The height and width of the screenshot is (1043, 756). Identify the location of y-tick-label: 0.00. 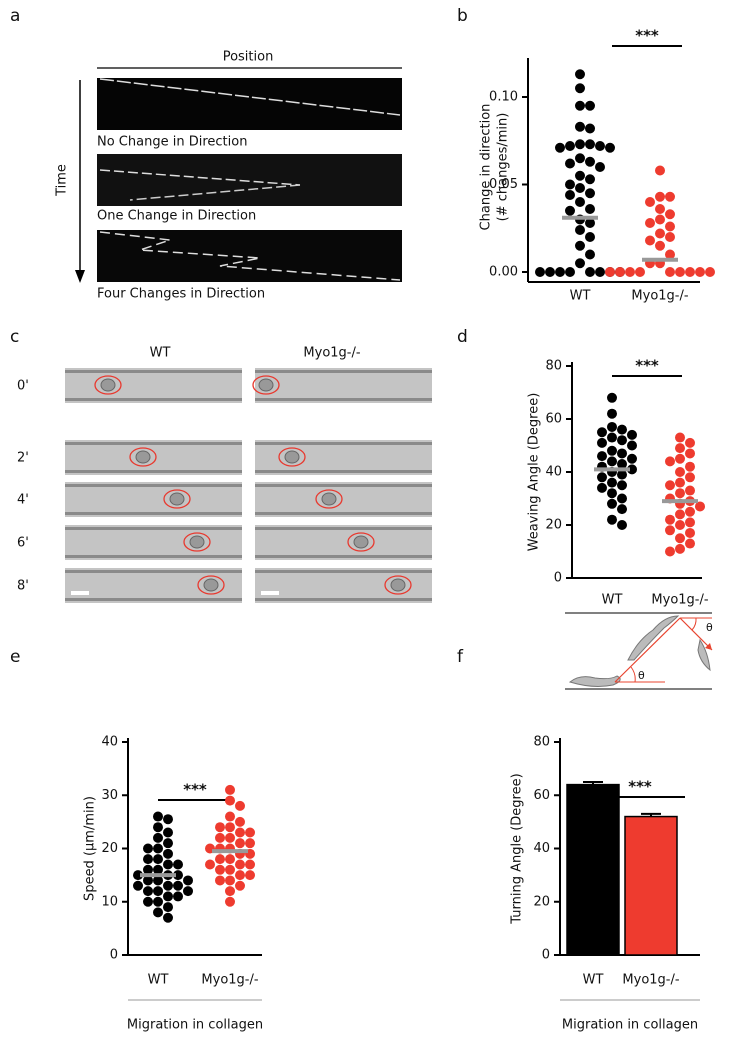
(503, 272).